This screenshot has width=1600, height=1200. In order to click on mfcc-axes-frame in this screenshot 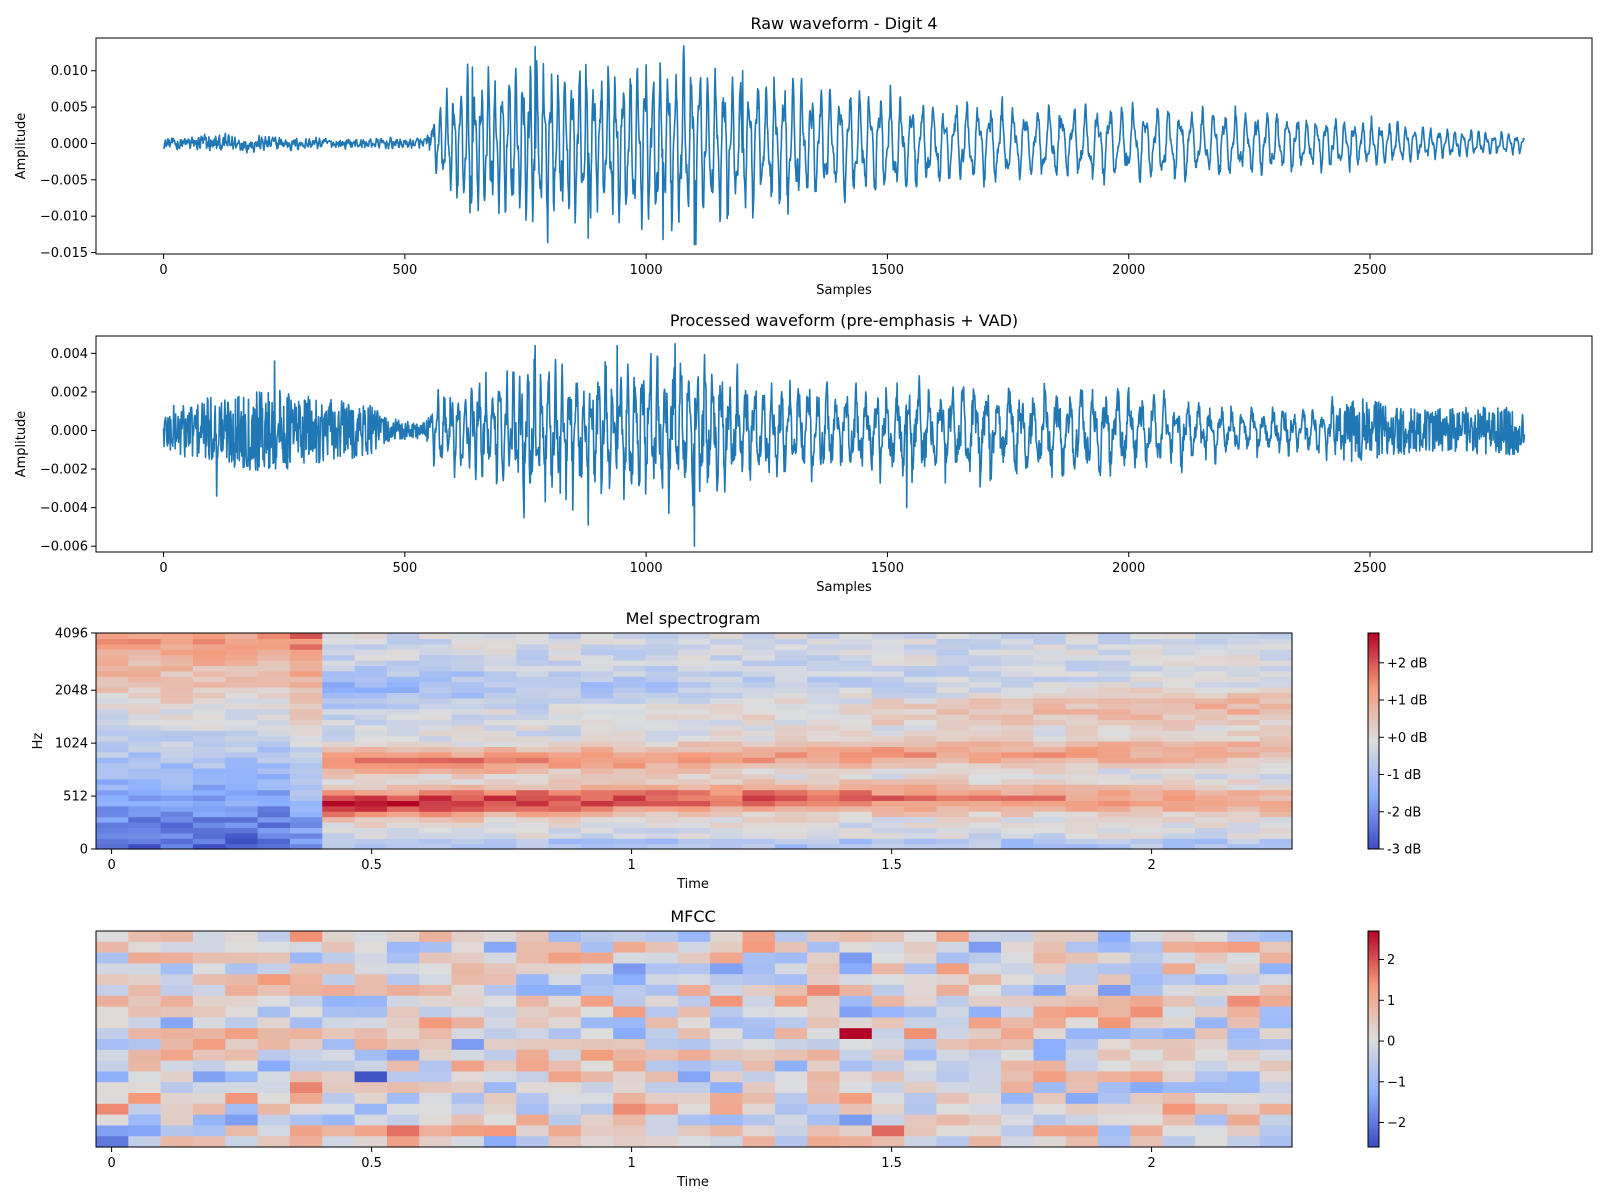, I will do `click(694, 1039)`.